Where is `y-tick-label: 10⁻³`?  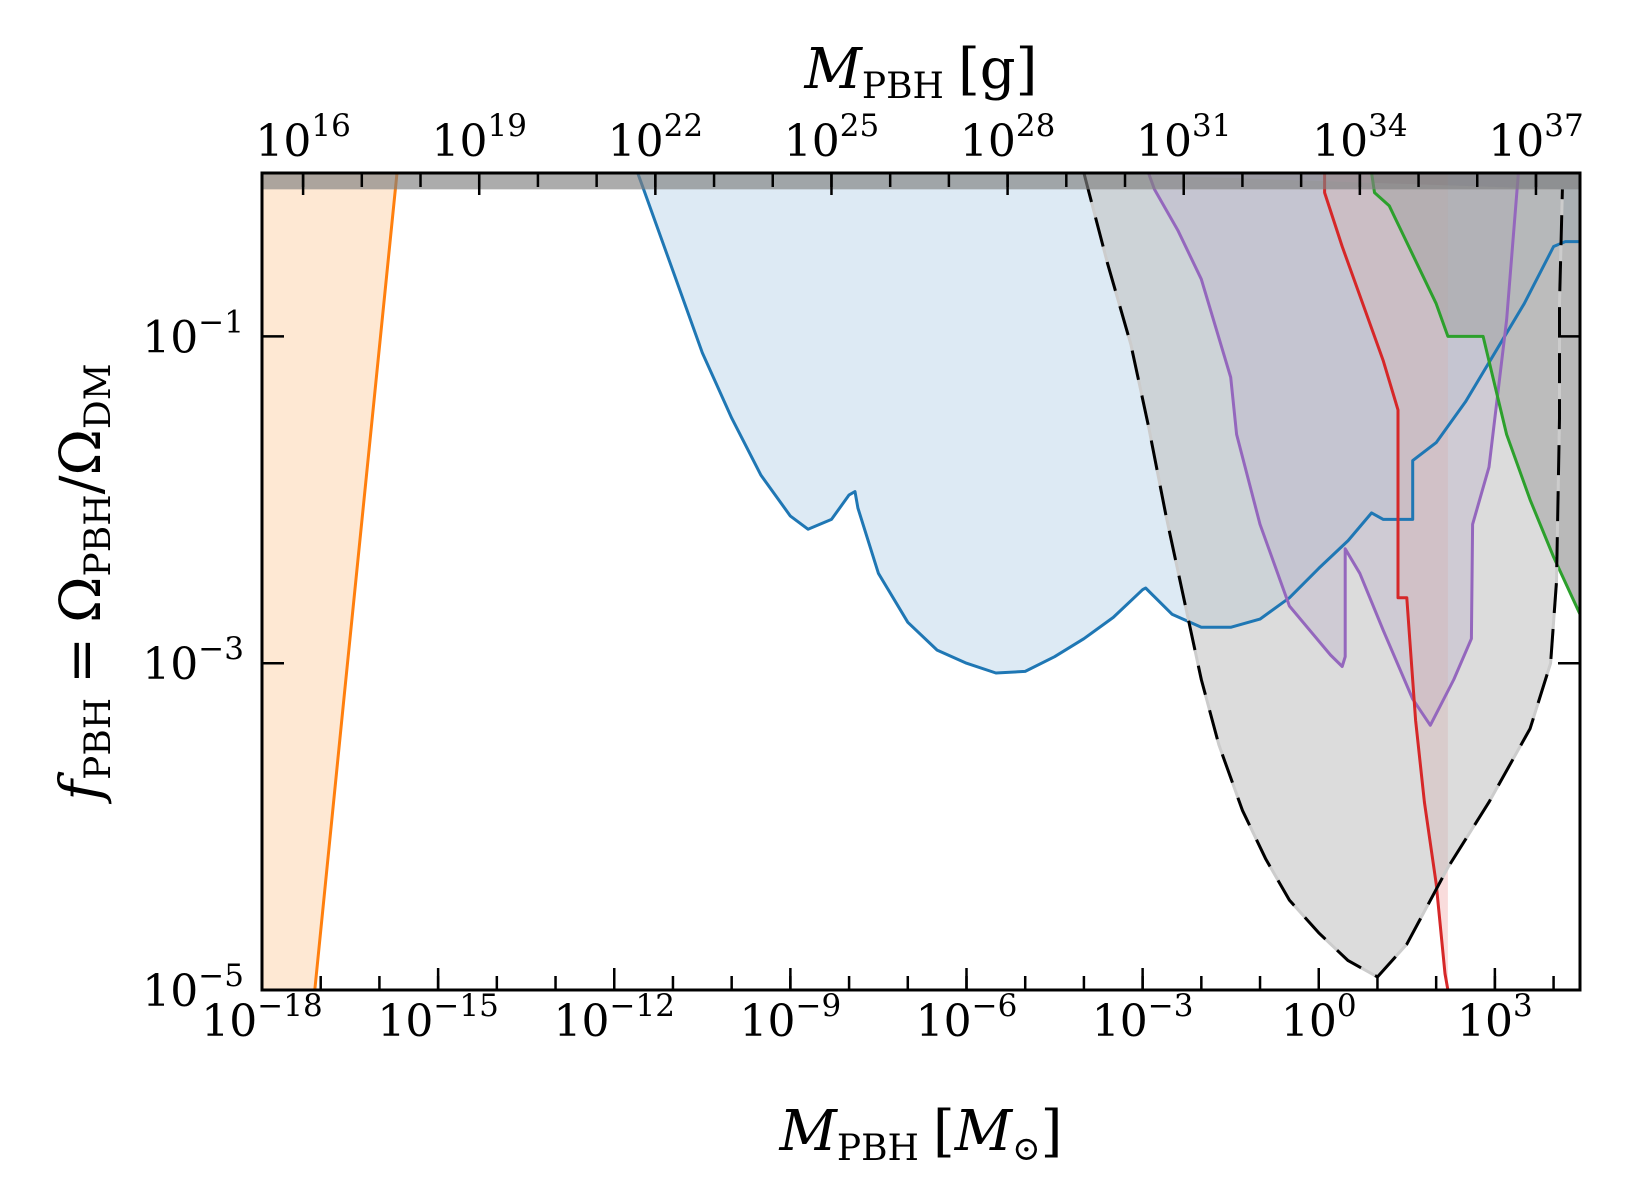 y-tick-label: 10⁻³ is located at coordinates (193, 660).